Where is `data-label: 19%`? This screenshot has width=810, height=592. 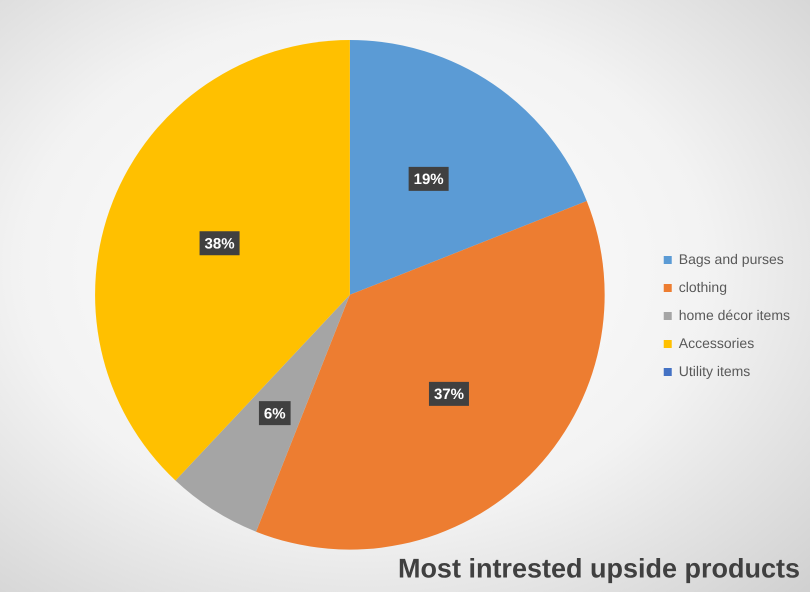 data-label: 19% is located at coordinates (429, 179).